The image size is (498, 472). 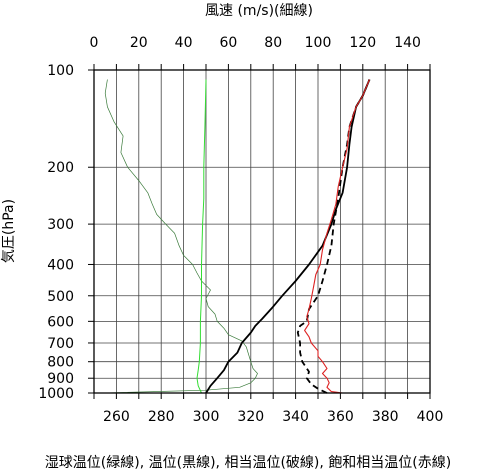 What do you see at coordinates (9, 231) in the screenshot?
I see `y-axis-title: 気圧(hPa)` at bounding box center [9, 231].